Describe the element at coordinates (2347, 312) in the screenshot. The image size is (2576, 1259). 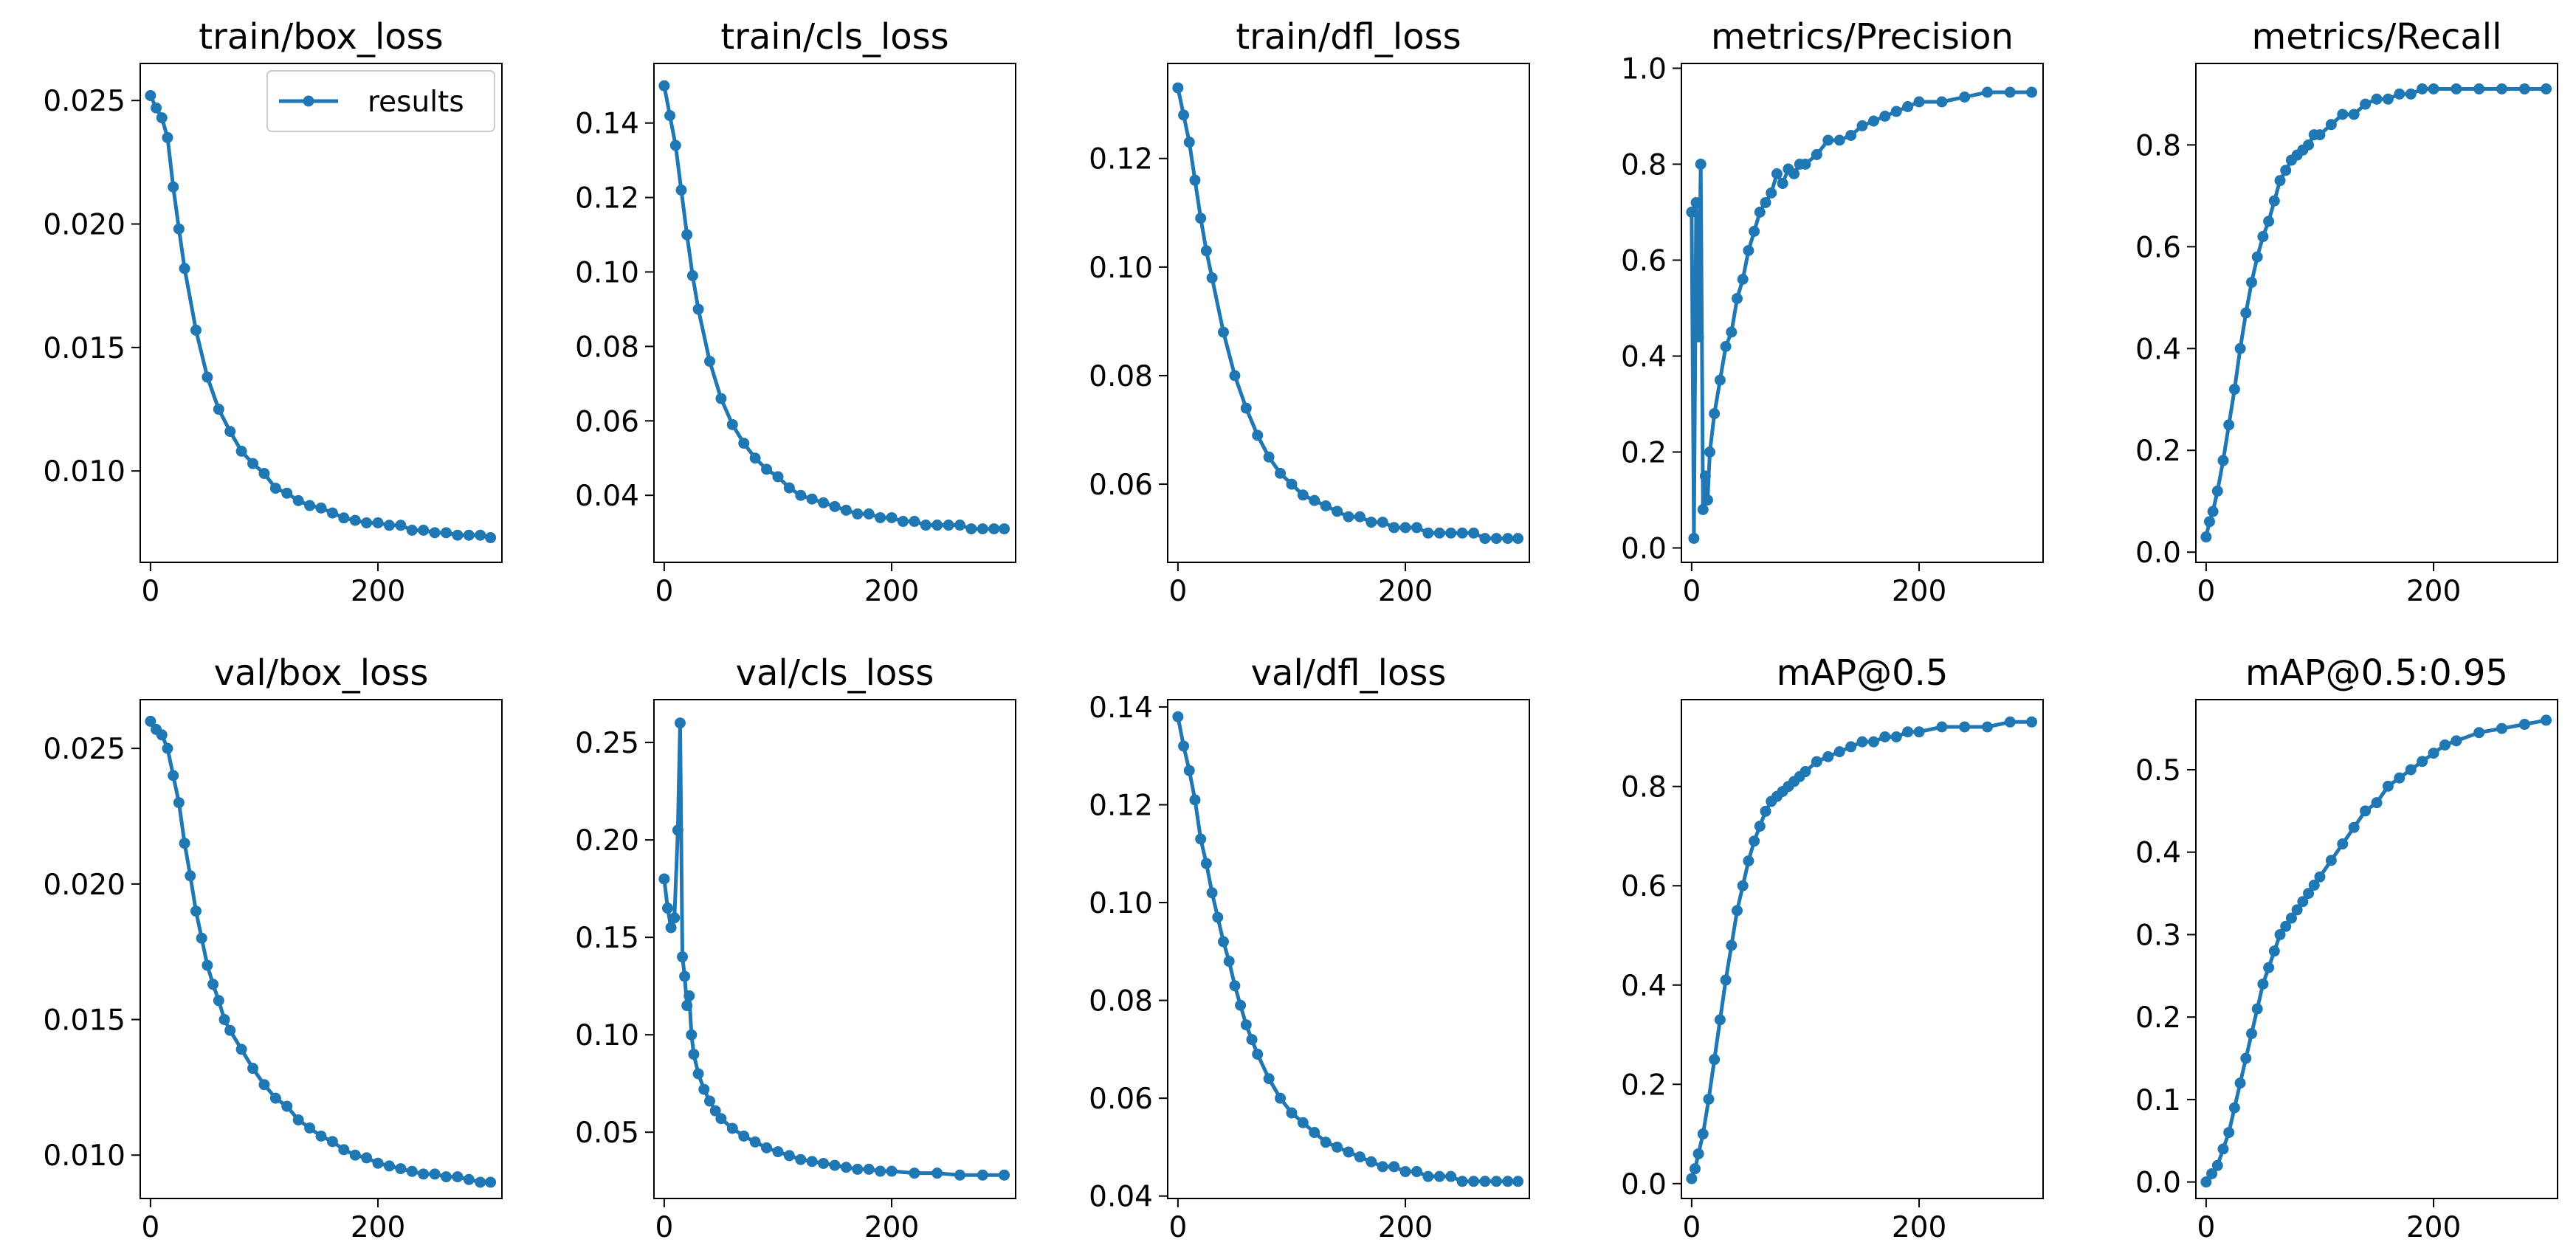
I see `subplot-5: metrics/Recall 0 200 0.0 0.2 0.4 0.6 0.8` at that location.